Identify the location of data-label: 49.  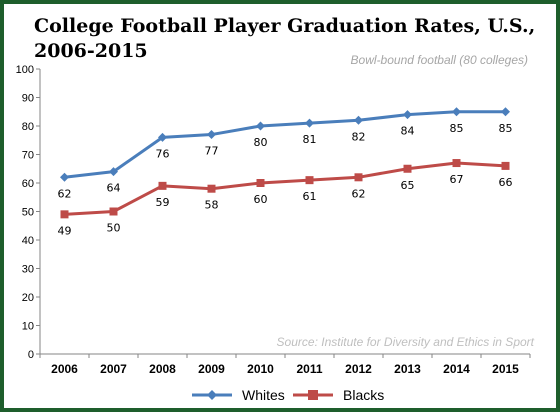
(65, 230).